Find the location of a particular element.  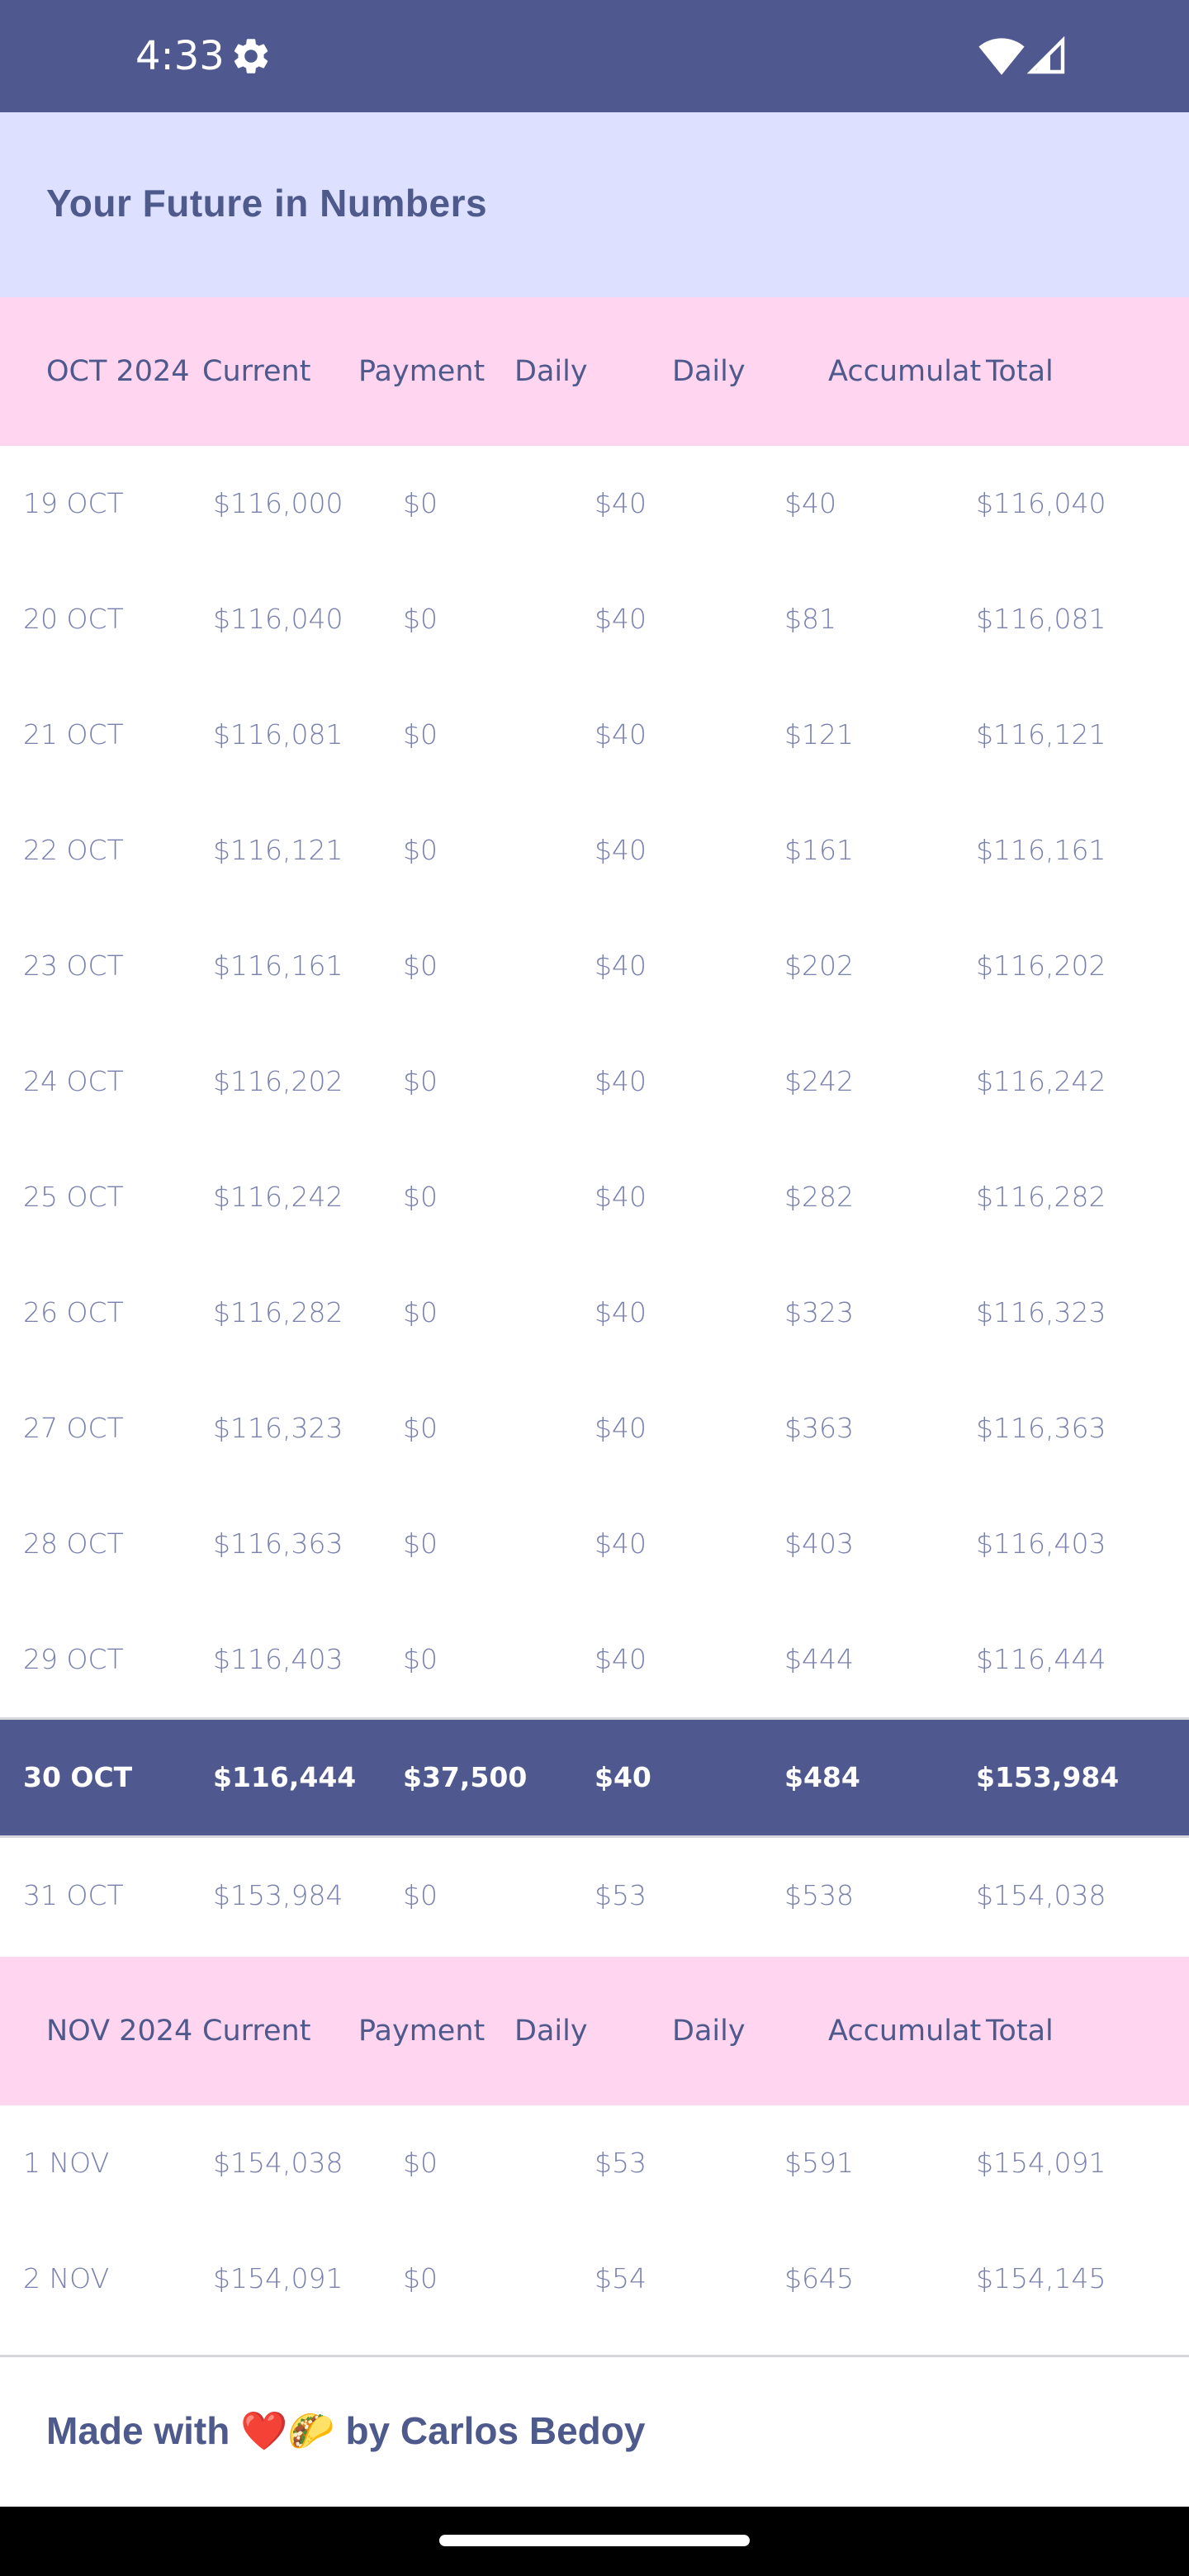

cell-date: 28 OCT is located at coordinates (73, 1543).